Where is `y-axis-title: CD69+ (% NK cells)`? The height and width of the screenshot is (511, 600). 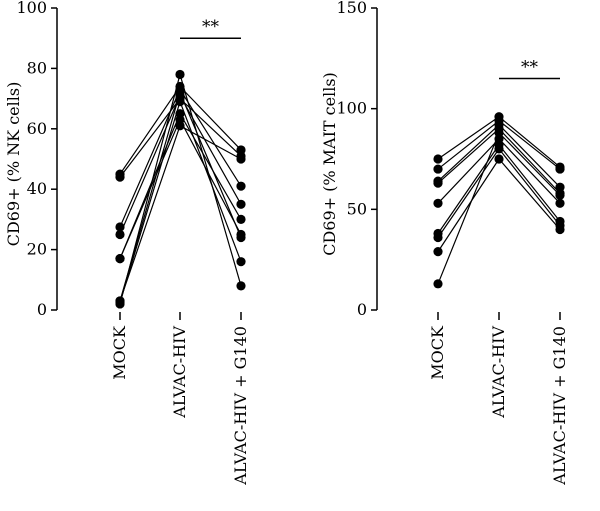
y-axis-title: CD69+ (% NK cells) is located at coordinates (13, 164).